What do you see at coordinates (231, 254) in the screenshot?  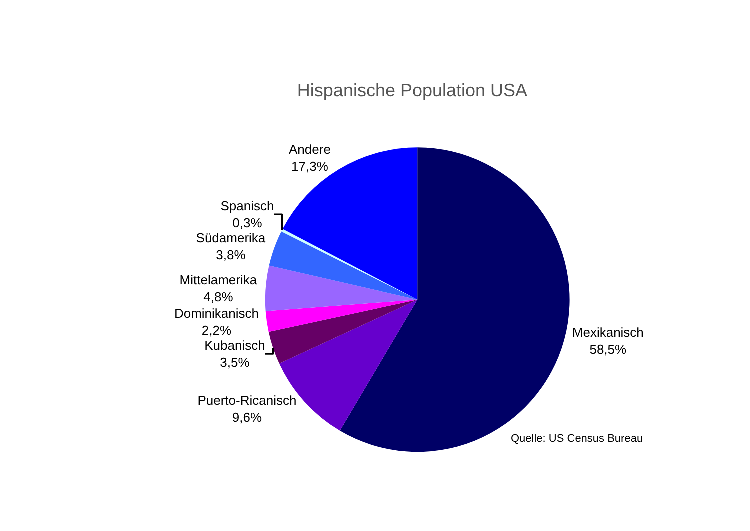 I see `data-label: 3,8%` at bounding box center [231, 254].